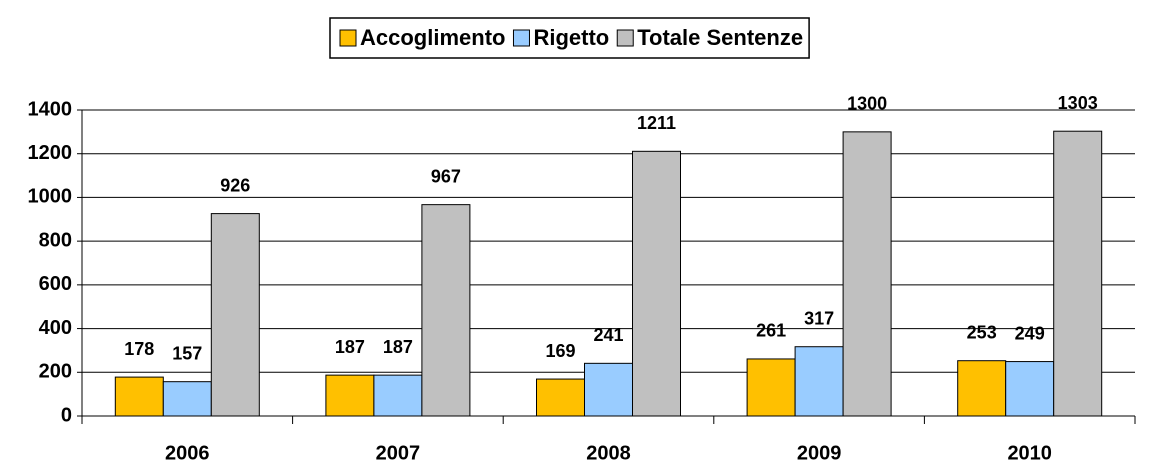  I want to click on legend-label: Totale Sentenze, so click(720, 37).